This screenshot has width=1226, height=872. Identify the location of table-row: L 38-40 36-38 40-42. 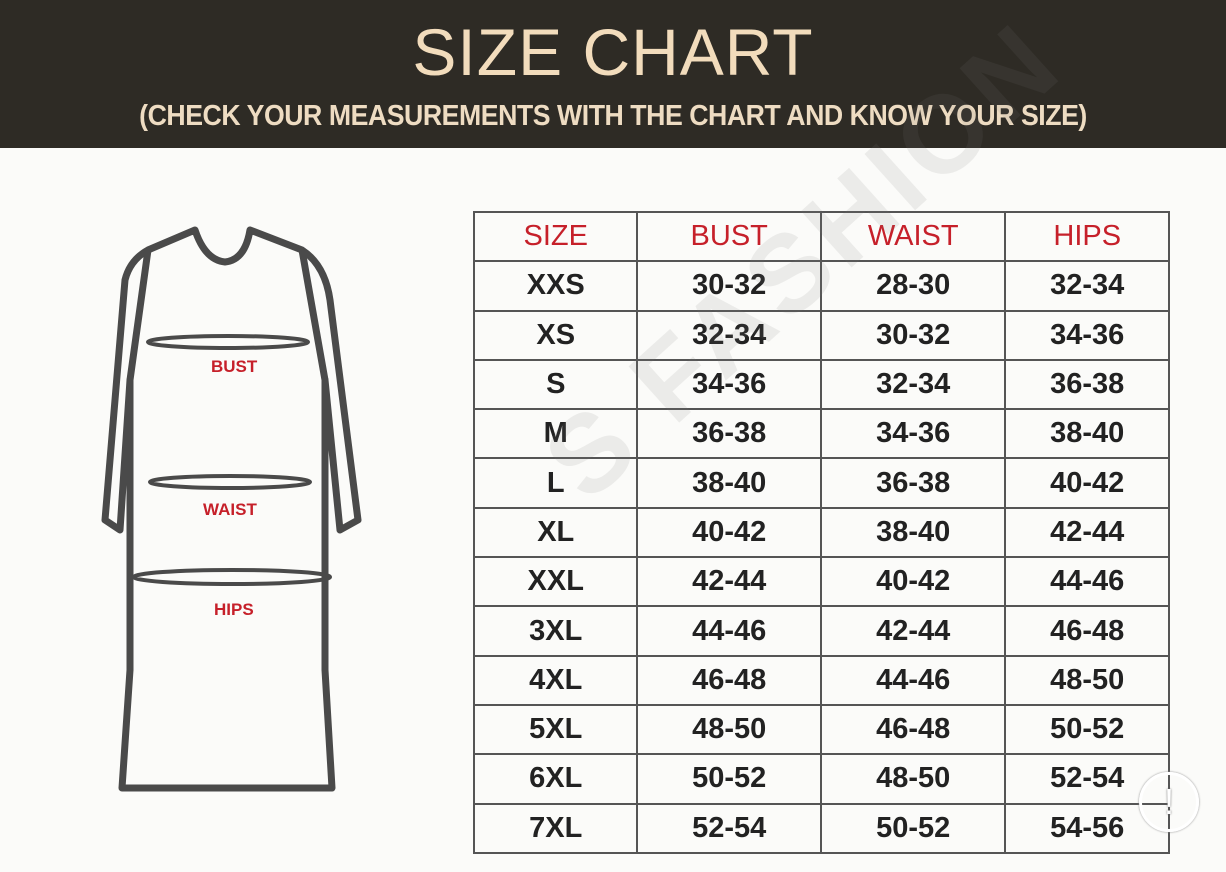
(821, 483).